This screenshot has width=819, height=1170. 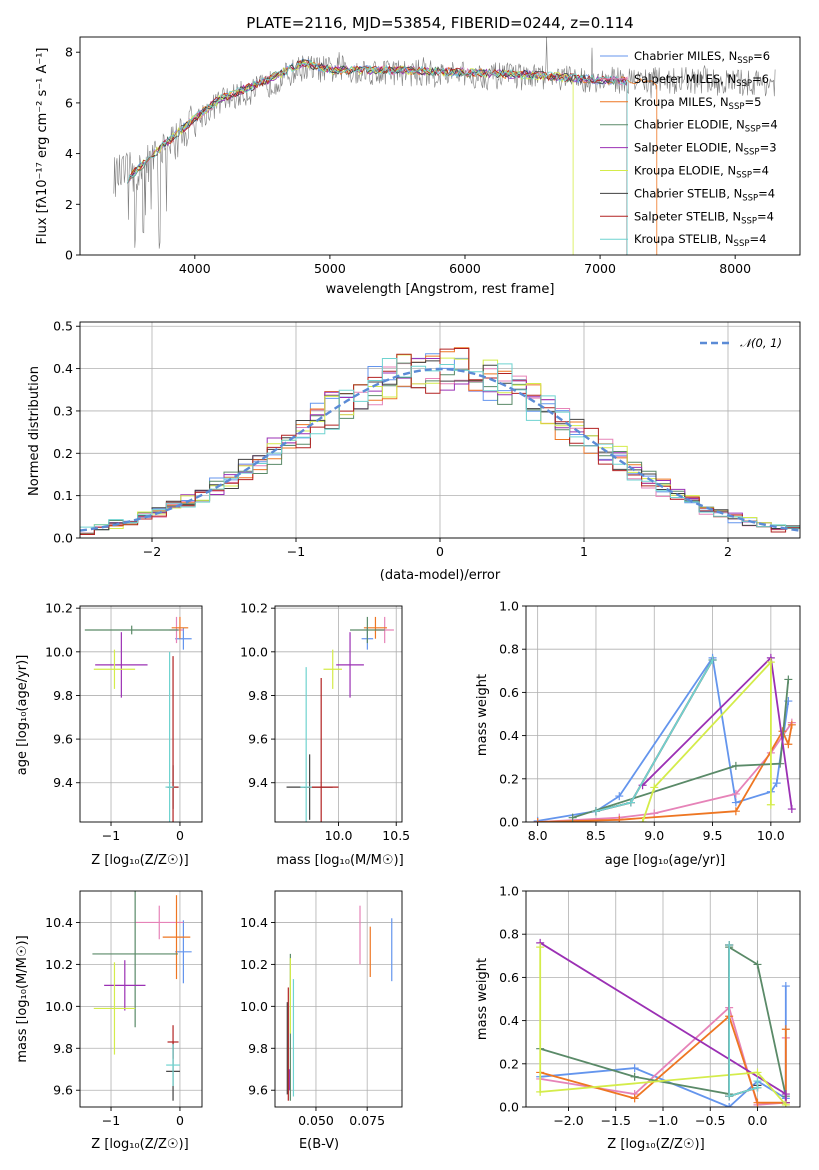 I want to click on model-spectrum-chabrier_miles, so click(x=377, y=156).